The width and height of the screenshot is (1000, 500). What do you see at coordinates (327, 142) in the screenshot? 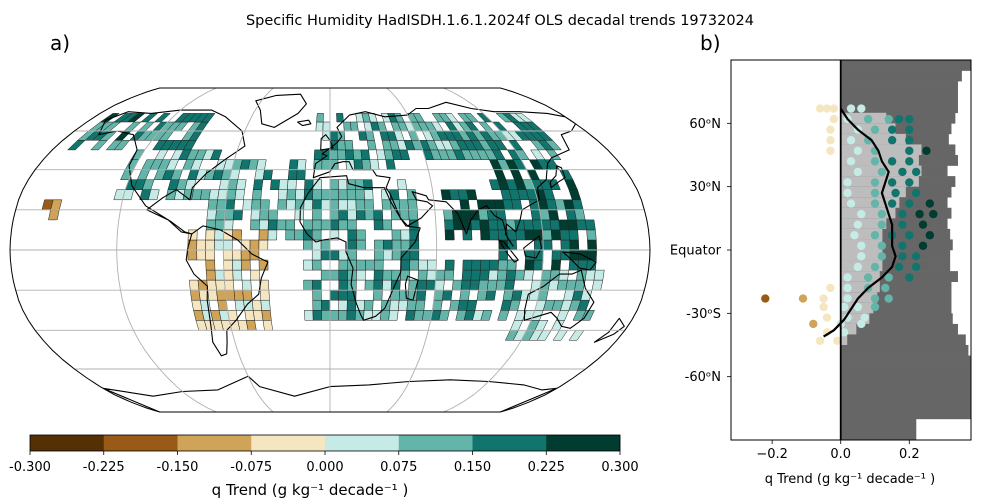
I see `continent-uk` at bounding box center [327, 142].